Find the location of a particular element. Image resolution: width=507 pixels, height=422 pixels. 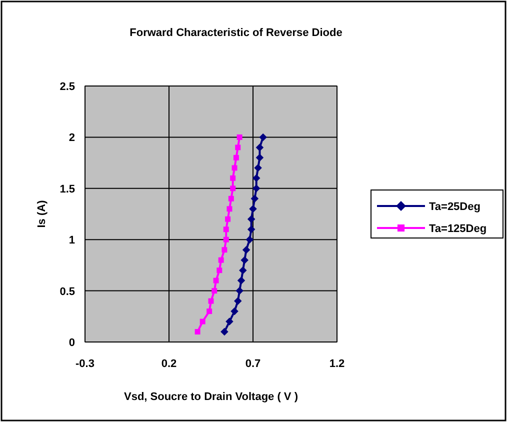

y-tick-label: 1.5 is located at coordinates (67, 189).